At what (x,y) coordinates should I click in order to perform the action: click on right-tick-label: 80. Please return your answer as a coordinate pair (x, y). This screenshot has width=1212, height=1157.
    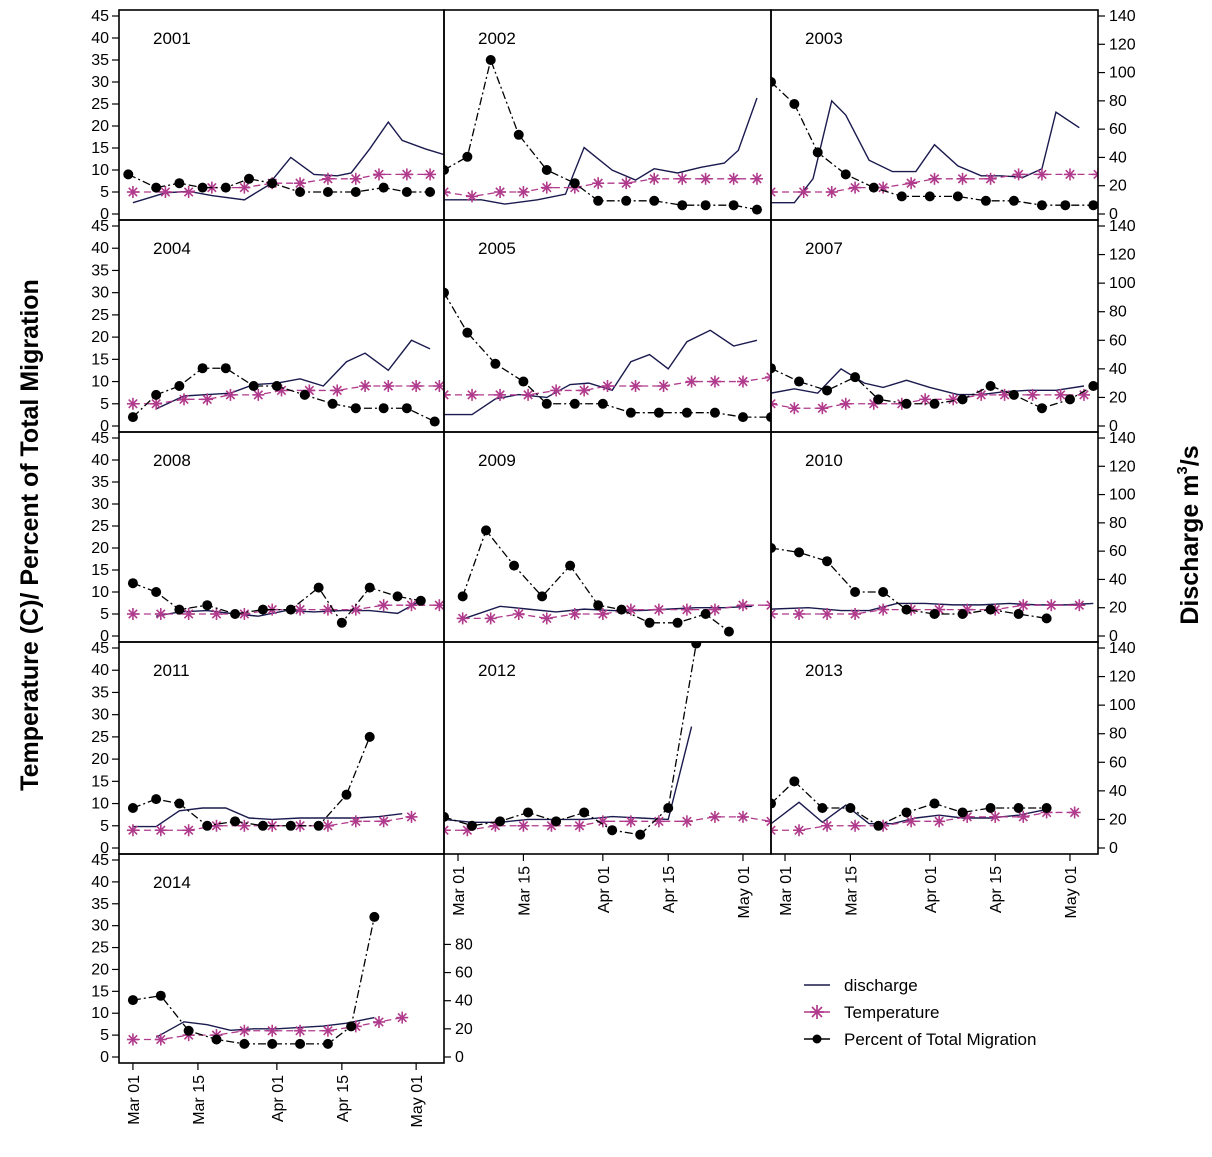
    Looking at the image, I should click on (1118, 101).